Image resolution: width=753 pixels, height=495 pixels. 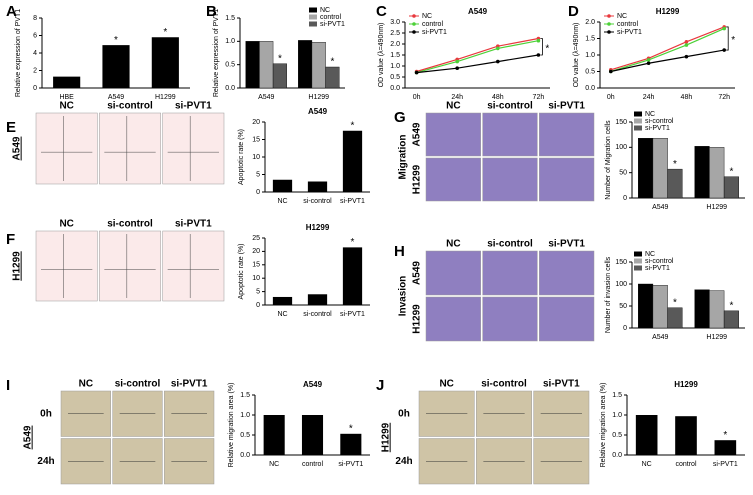 I want to click on panel-letter: G, so click(x=400, y=117).